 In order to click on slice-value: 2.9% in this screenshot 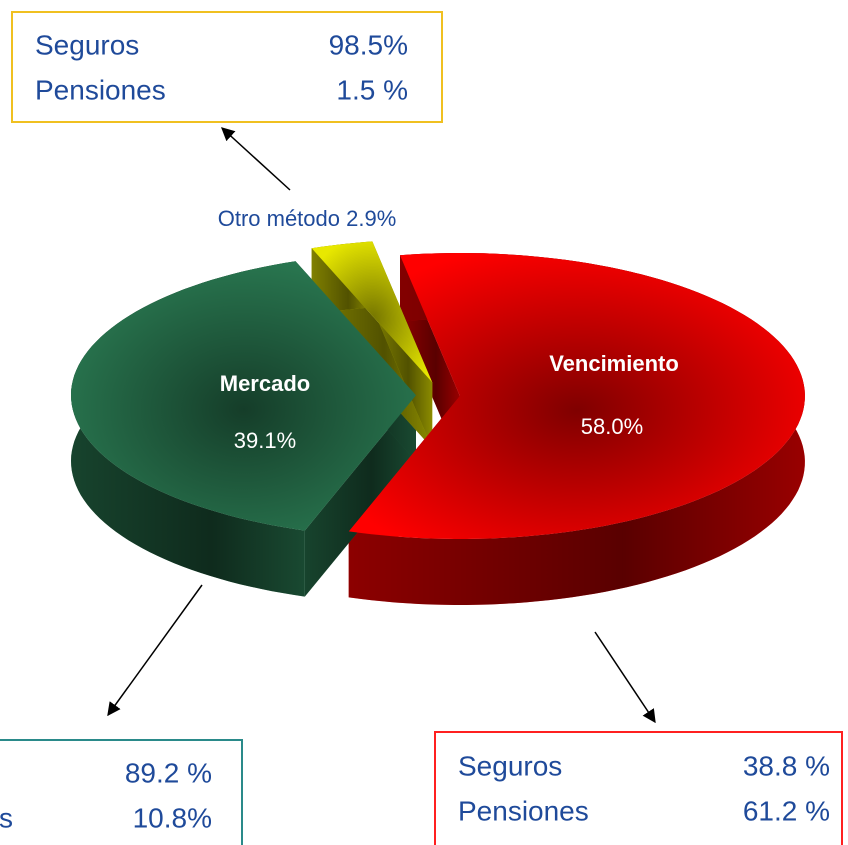, I will do `click(371, 218)`.